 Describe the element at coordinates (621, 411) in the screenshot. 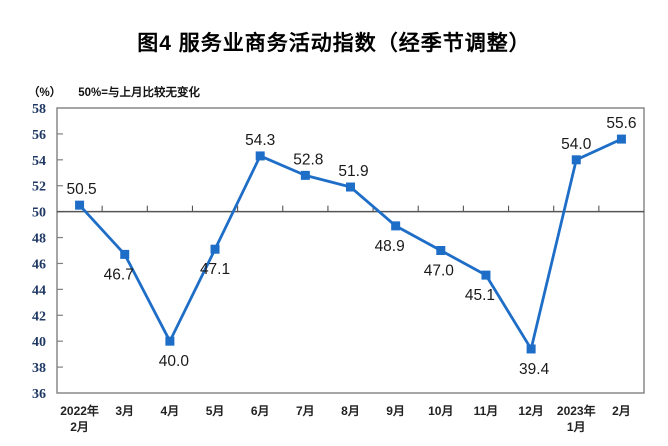

I see `x-tick-label: 2月` at that location.